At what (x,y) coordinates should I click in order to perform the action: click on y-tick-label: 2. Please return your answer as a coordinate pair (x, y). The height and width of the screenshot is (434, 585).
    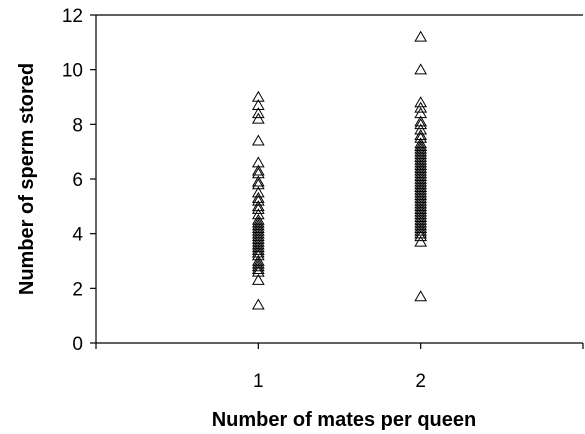
    Looking at the image, I should click on (77, 289).